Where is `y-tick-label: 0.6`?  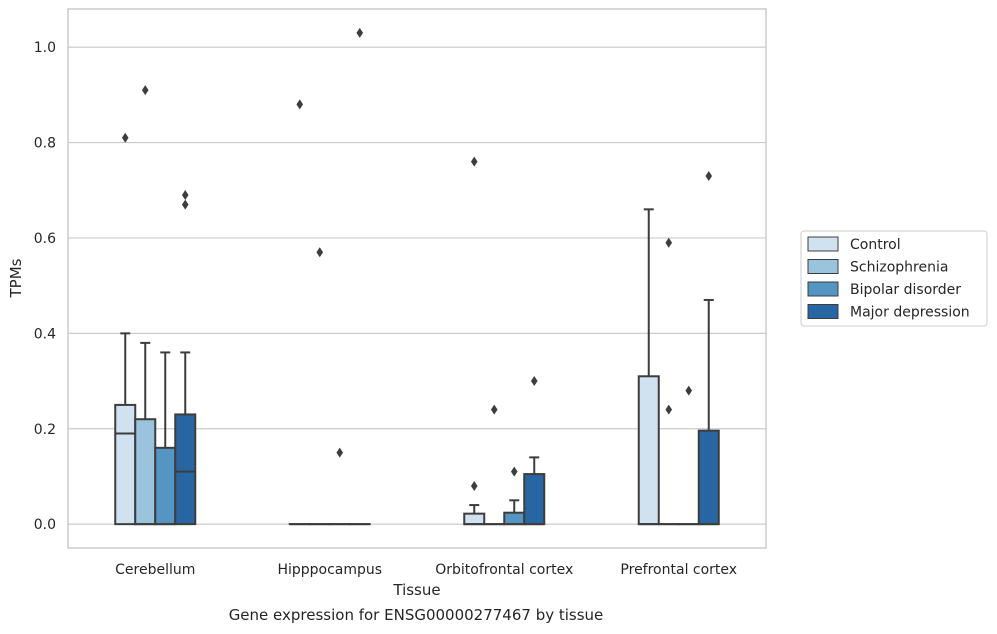
y-tick-label: 0.6 is located at coordinates (45, 239).